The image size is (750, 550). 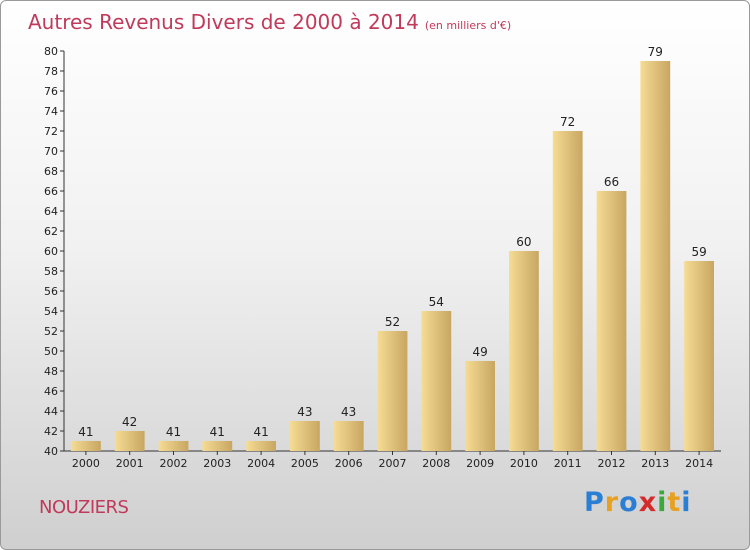 What do you see at coordinates (392, 391) in the screenshot?
I see `bar-2007` at bounding box center [392, 391].